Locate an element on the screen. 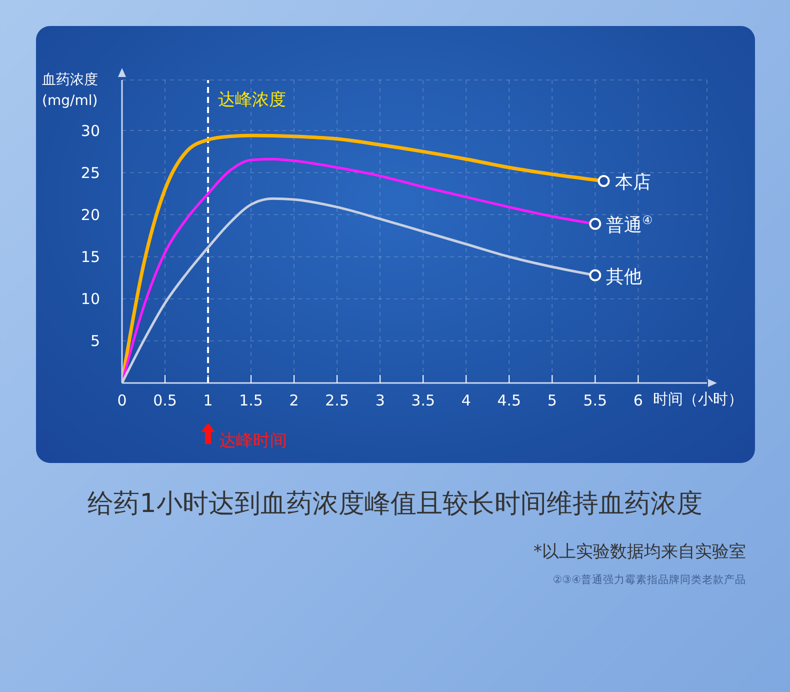 This screenshot has height=692, width=790. x-tick-label: 1 is located at coordinates (208, 401).